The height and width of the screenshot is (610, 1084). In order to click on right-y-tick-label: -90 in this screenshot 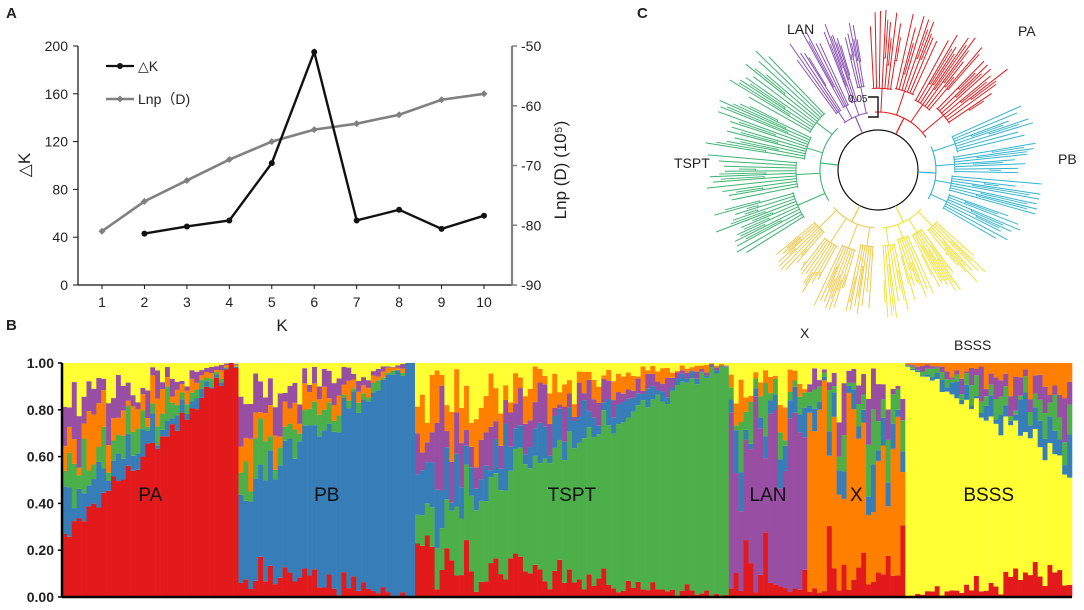, I will do `click(531, 285)`.